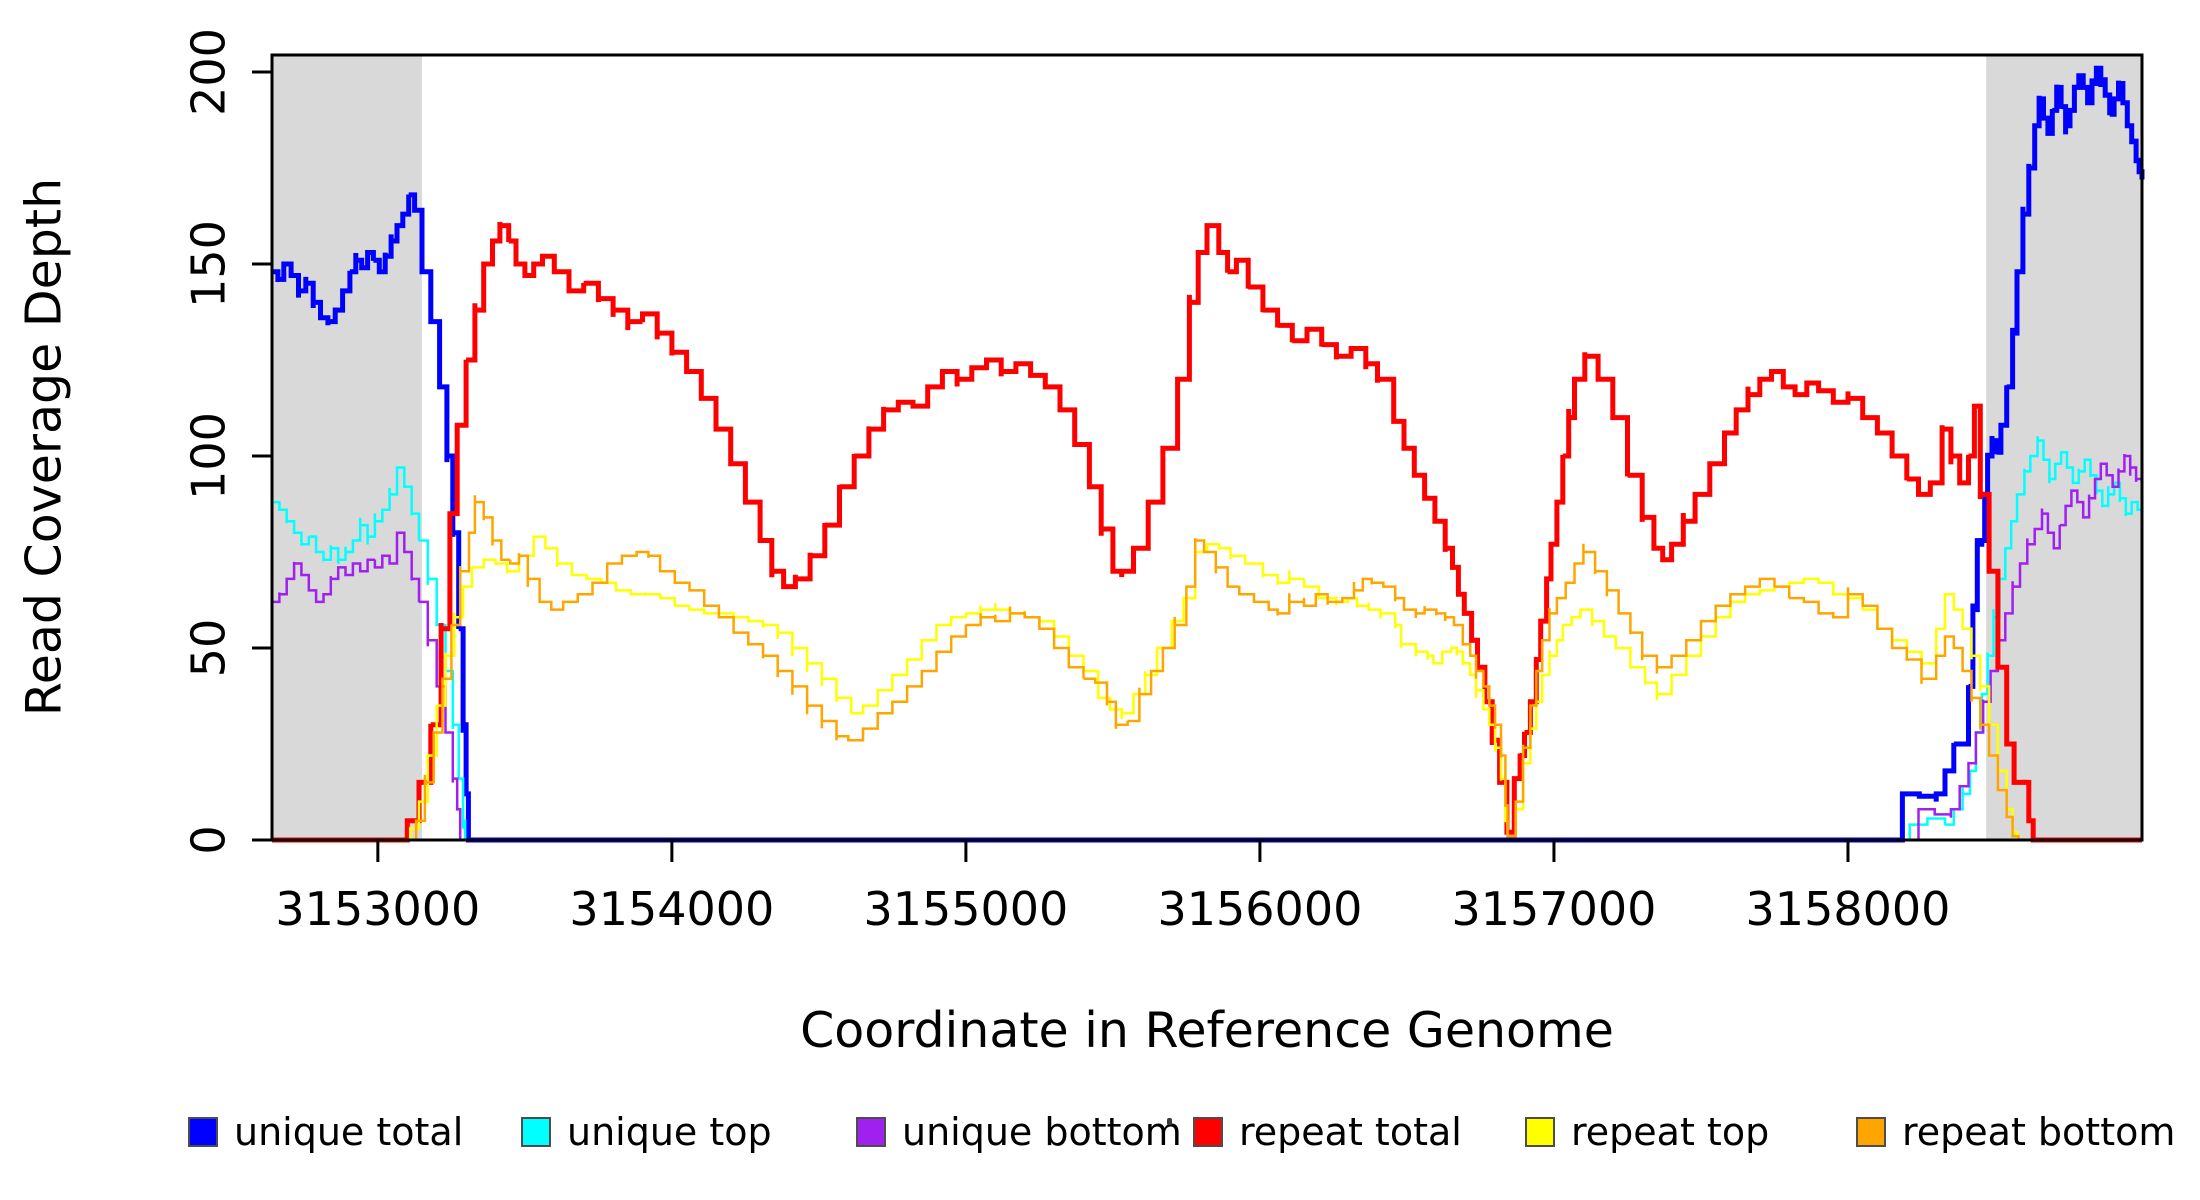 The image size is (2200, 1200). What do you see at coordinates (377, 909) in the screenshot?
I see `x-tick-label-3153000: 3153000` at bounding box center [377, 909].